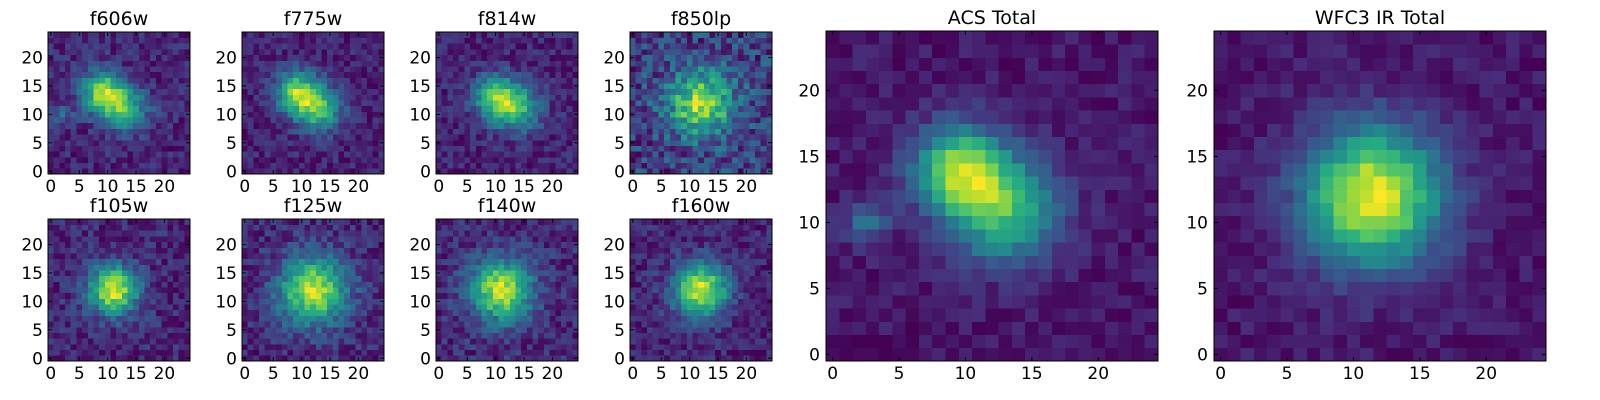  Describe the element at coordinates (108, 374) in the screenshot. I see `x-tick-label: 10` at that location.